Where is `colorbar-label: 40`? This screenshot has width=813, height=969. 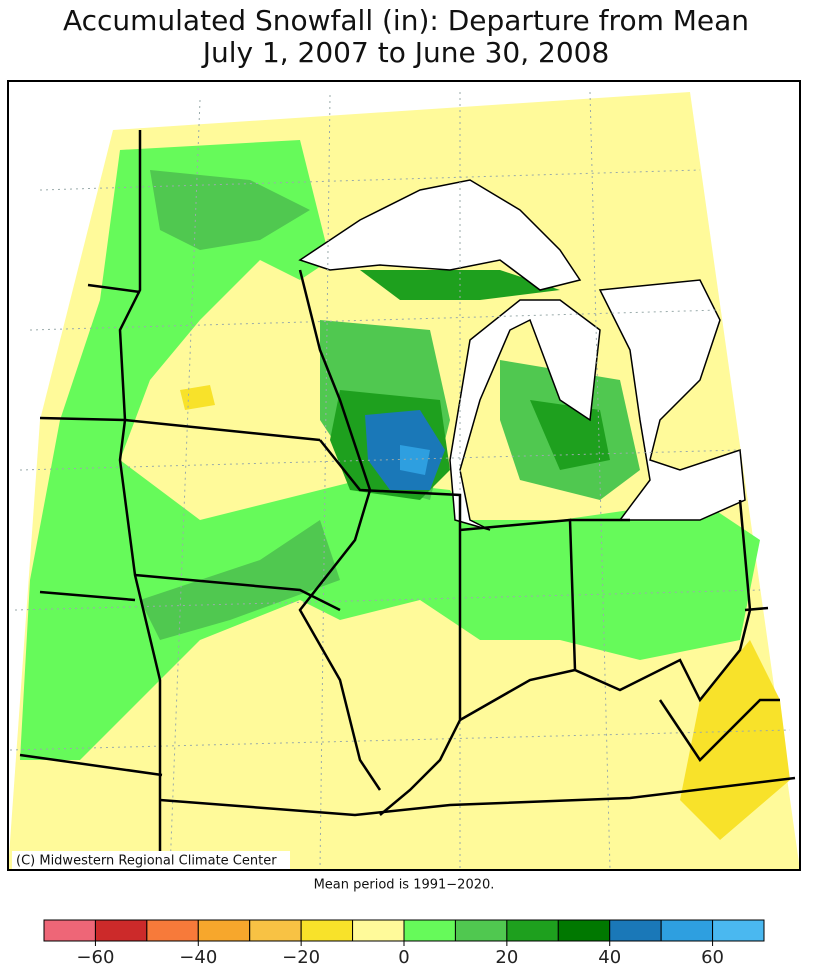 colorbar-label: 40 is located at coordinates (609, 957).